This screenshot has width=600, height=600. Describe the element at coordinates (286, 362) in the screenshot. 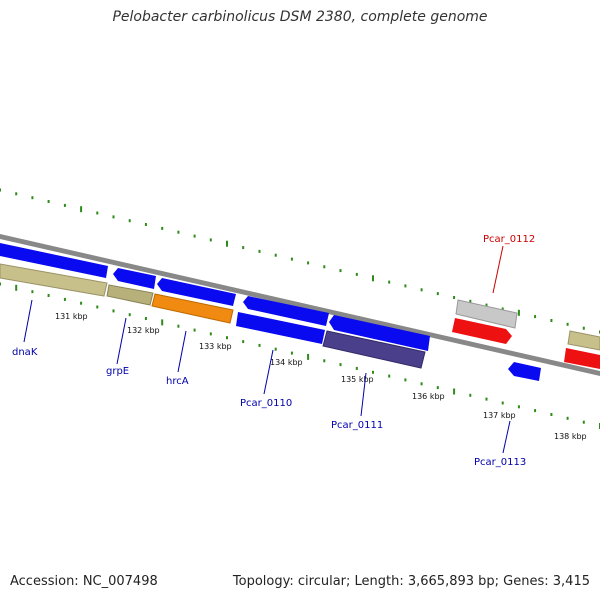

I see `tick-label: 134 kbp` at that location.